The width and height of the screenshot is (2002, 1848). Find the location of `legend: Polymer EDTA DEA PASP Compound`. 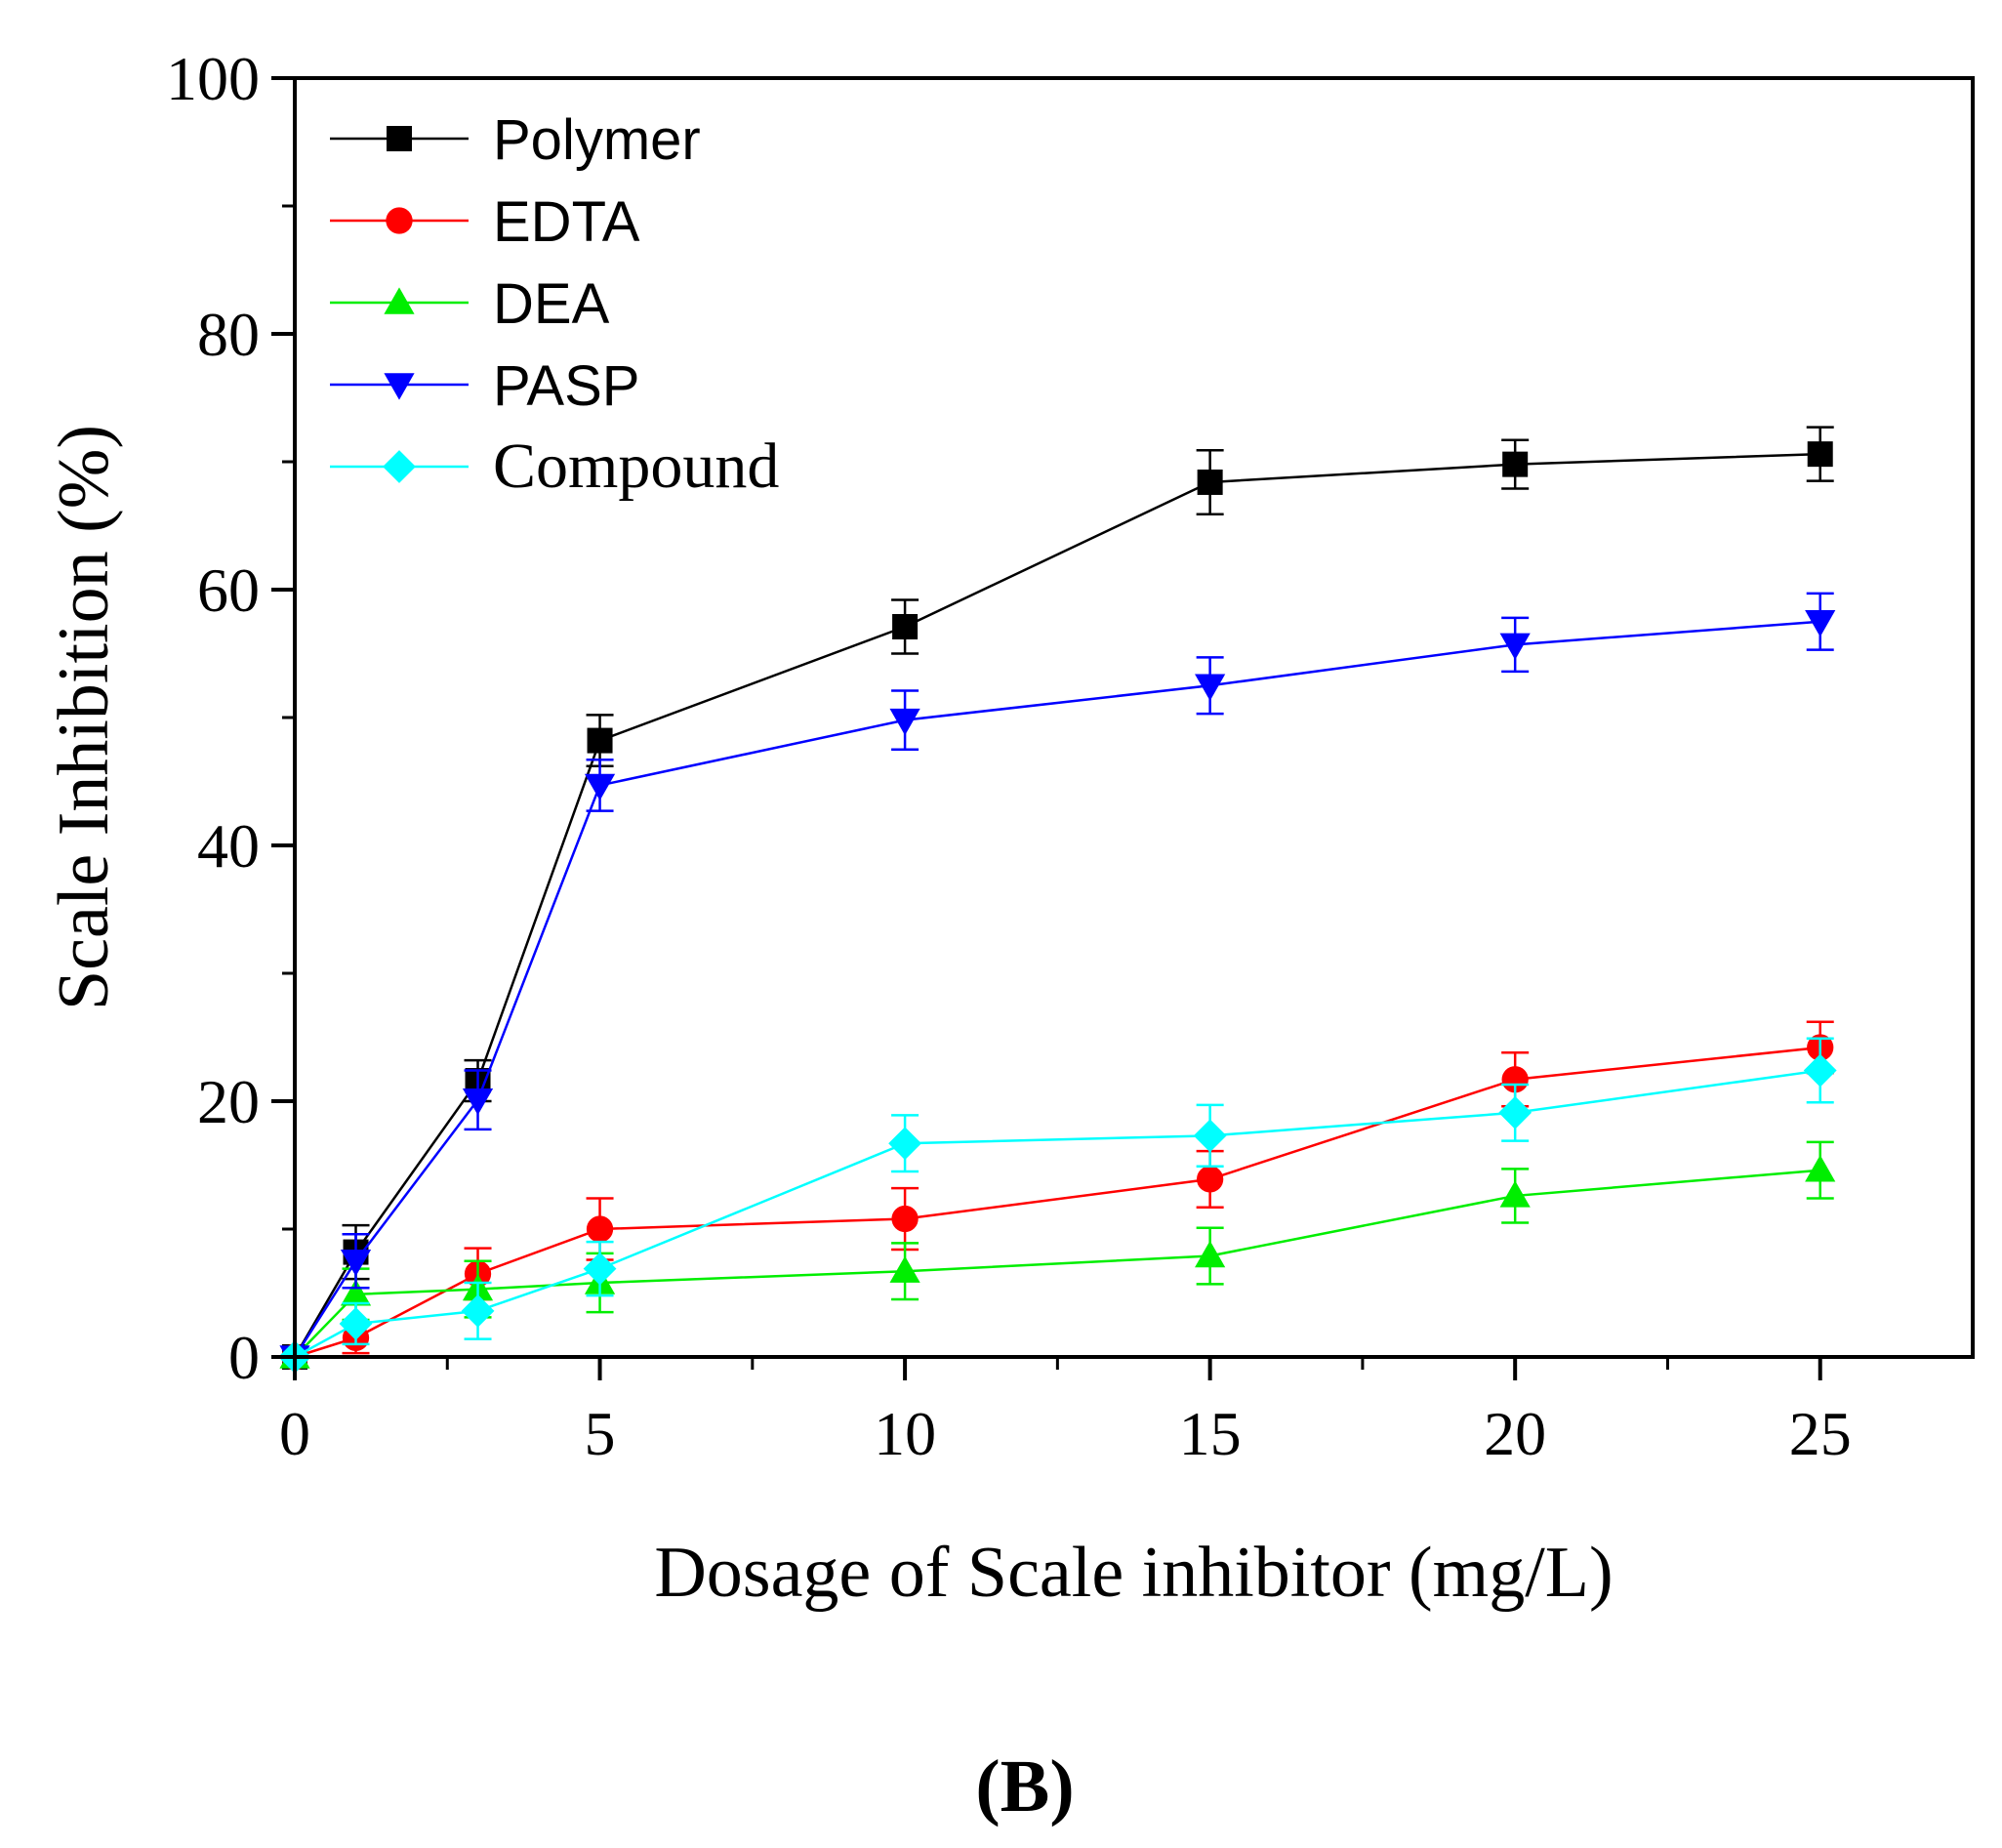

legend: Polymer EDTA DEA PASP Compound is located at coordinates (554, 305).